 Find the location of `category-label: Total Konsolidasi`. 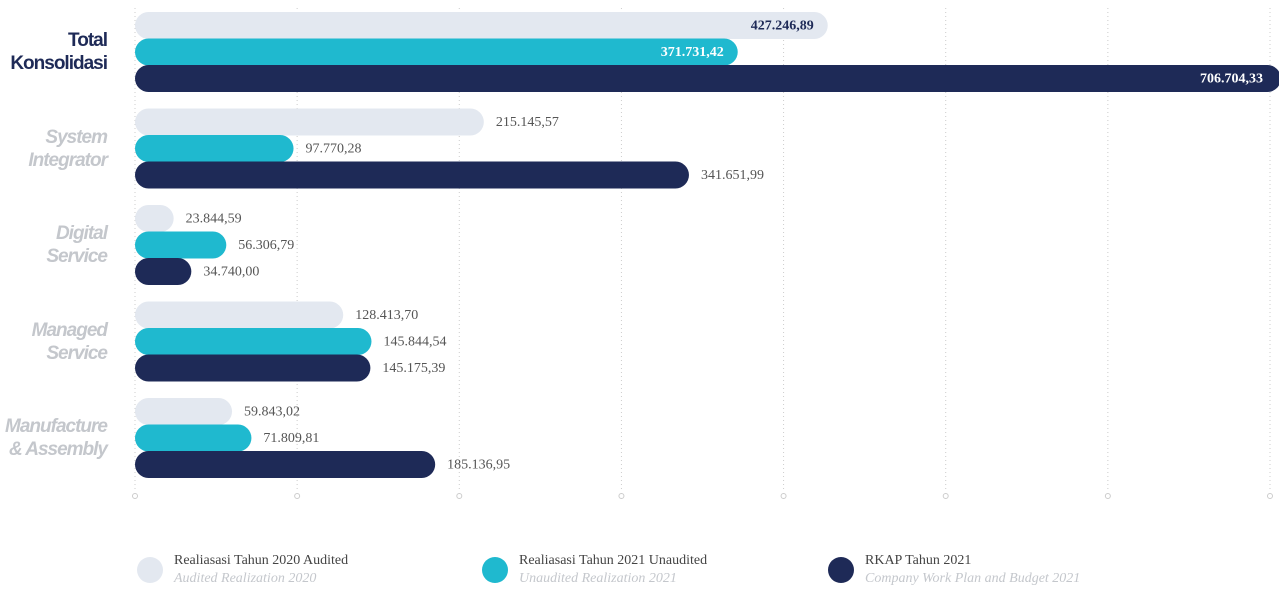

category-label: Total Konsolidasi is located at coordinates (59, 52).